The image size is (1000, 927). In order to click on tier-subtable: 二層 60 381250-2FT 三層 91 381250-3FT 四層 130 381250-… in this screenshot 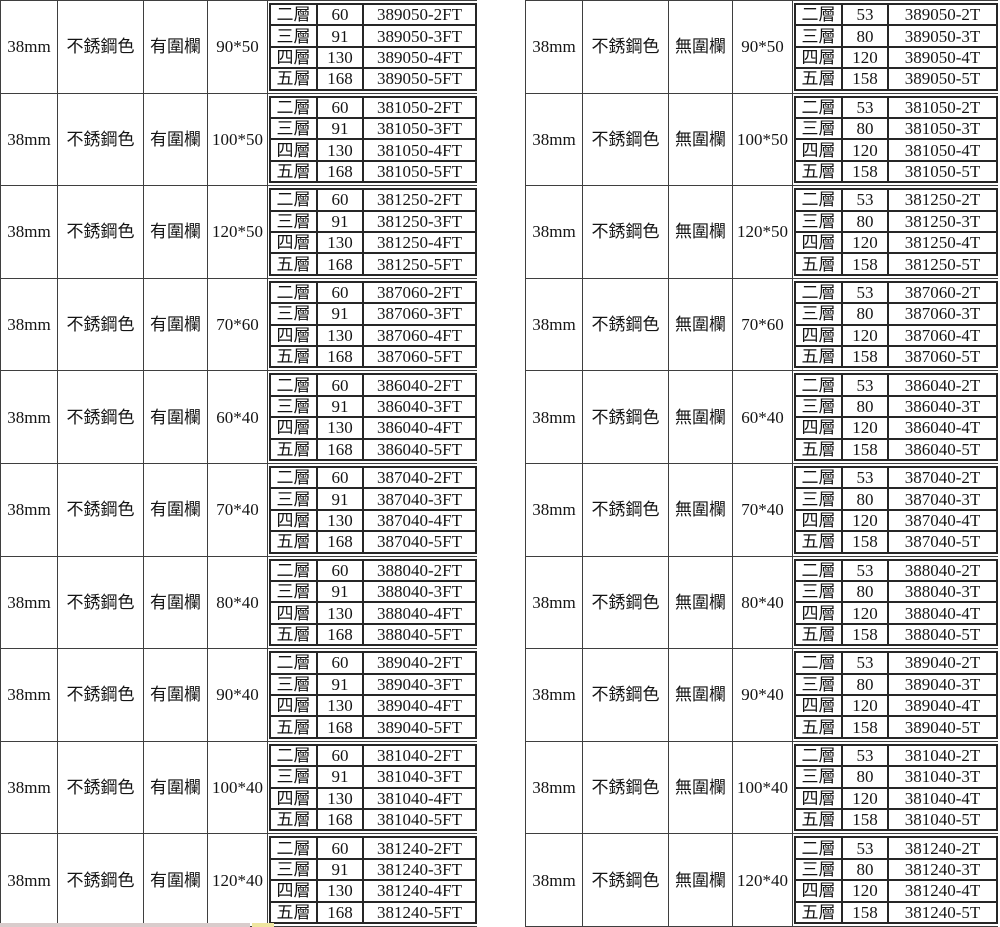, I will do `click(373, 232)`.